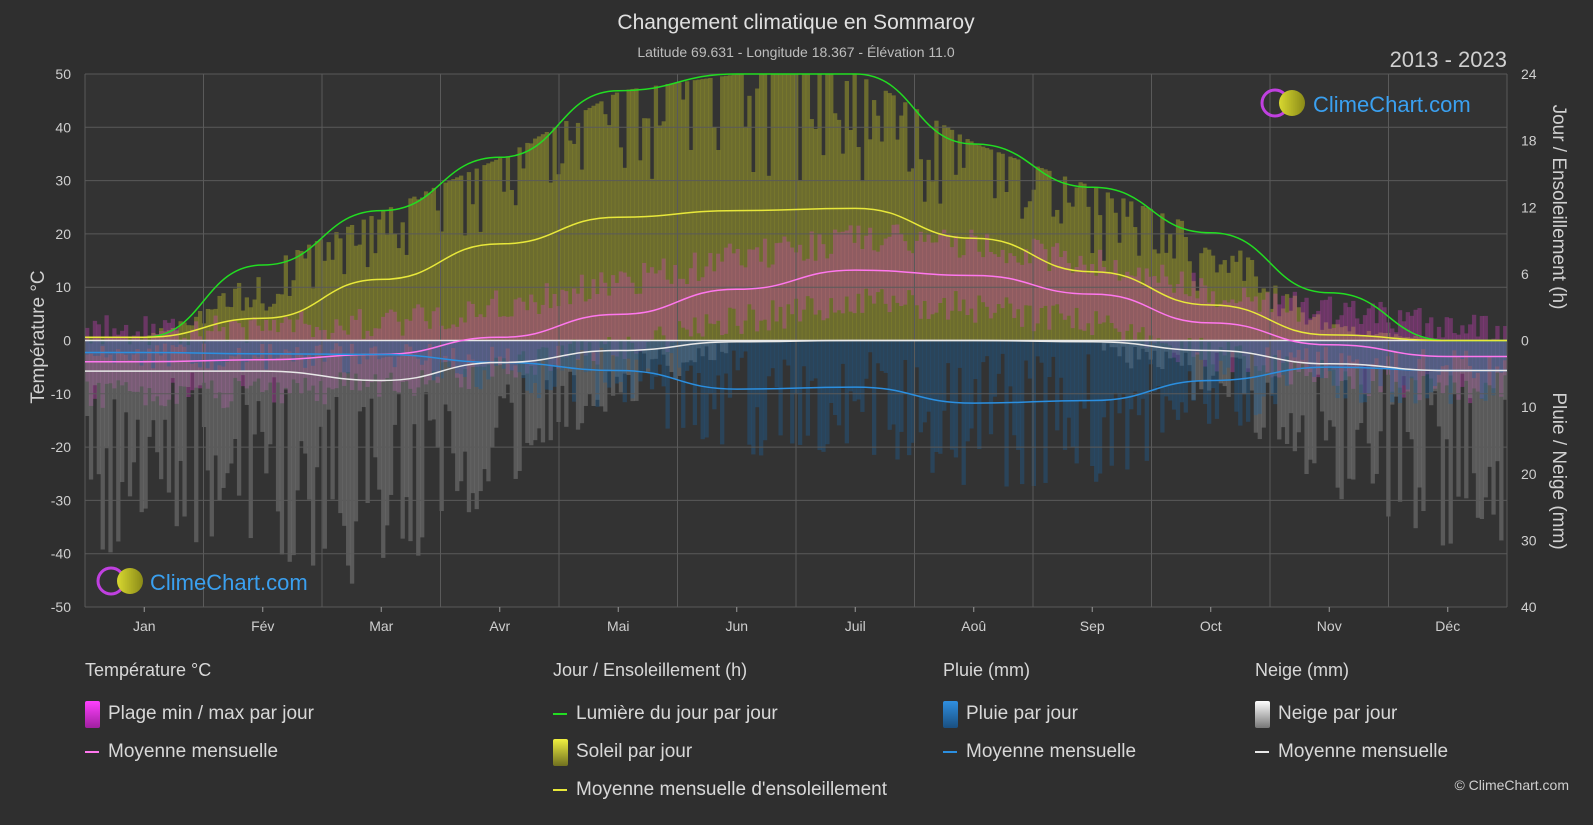  What do you see at coordinates (1529, 540) in the screenshot?
I see `right-bottom-tick-label: 30` at bounding box center [1529, 540].